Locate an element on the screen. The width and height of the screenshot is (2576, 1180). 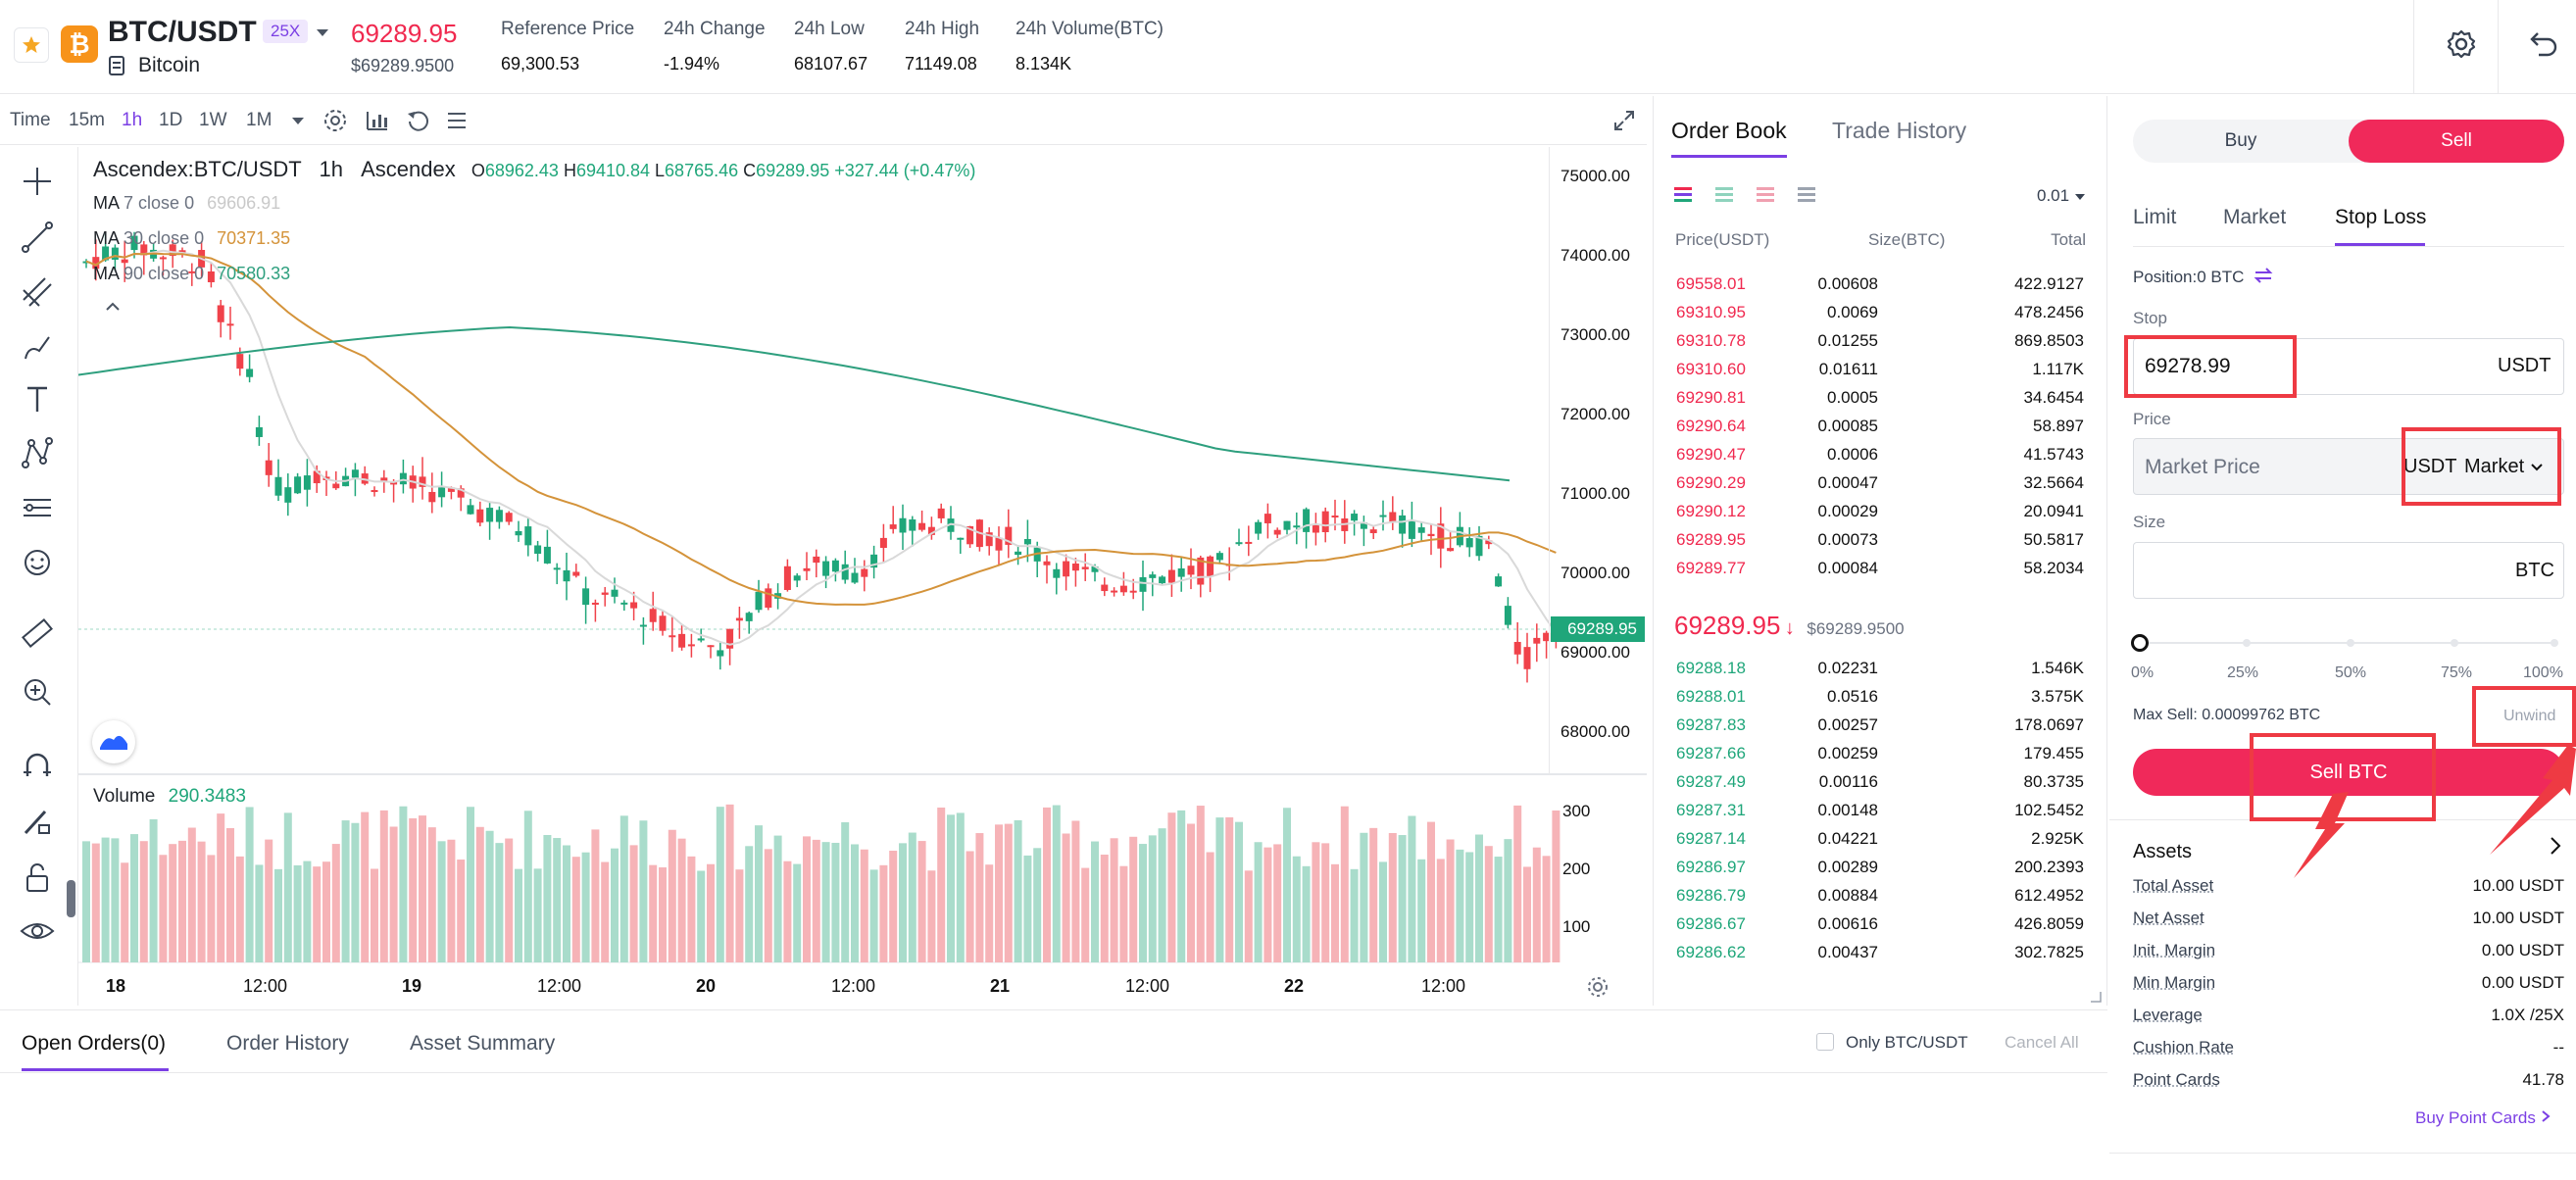
order-type-limit: Limit is located at coordinates (2155, 217).